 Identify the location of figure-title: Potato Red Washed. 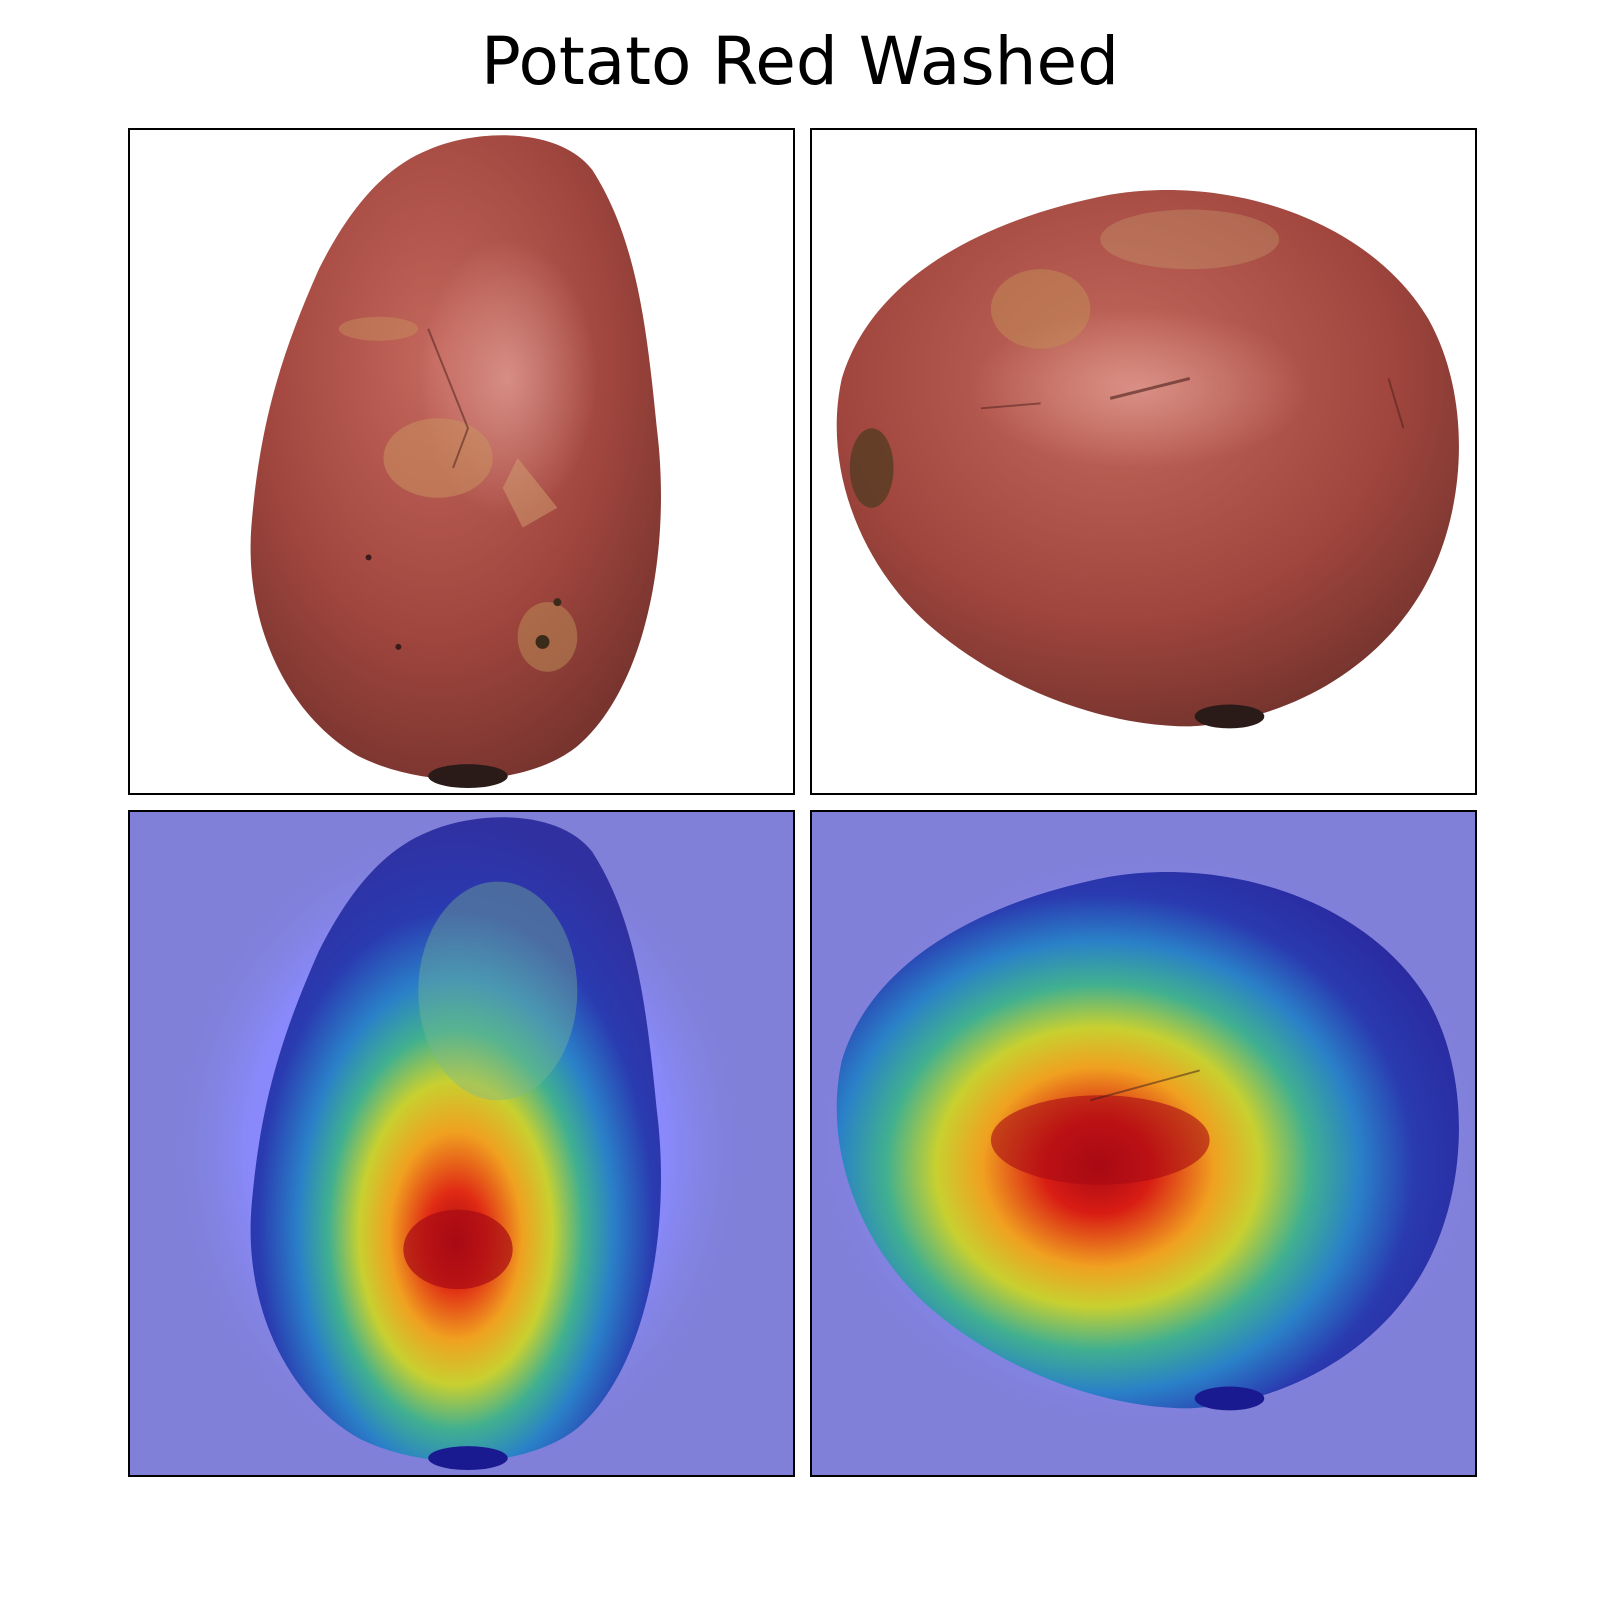
(800, 61).